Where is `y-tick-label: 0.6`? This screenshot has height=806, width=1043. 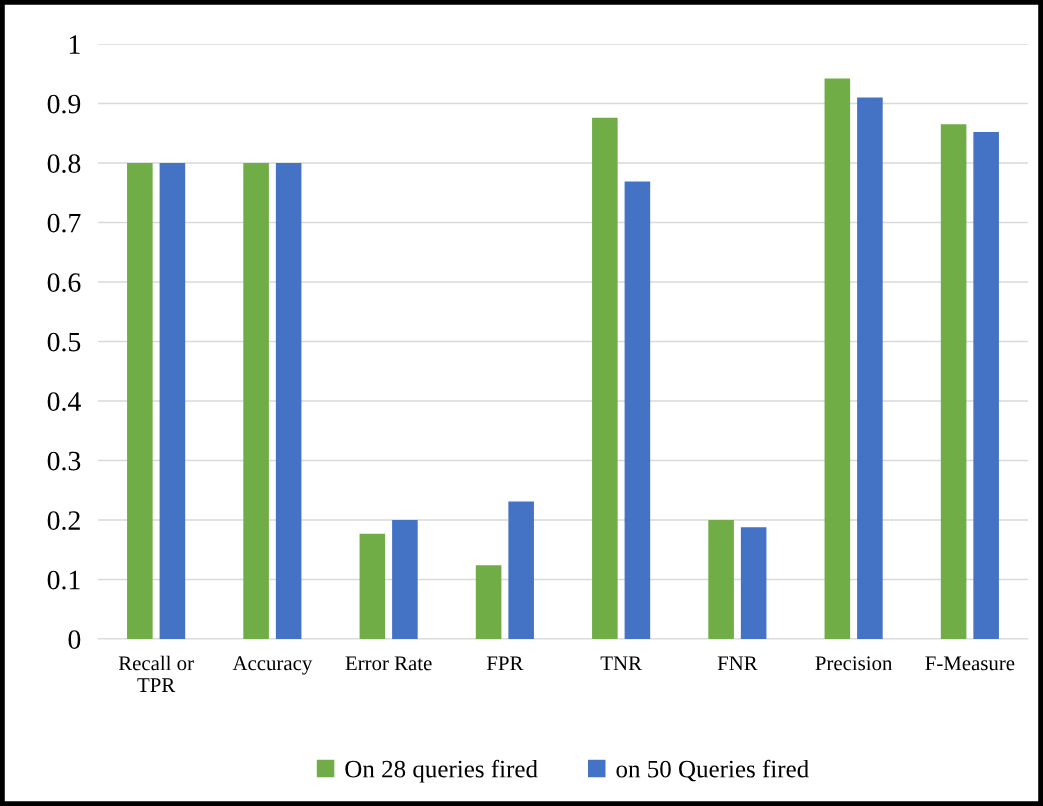 y-tick-label: 0.6 is located at coordinates (64, 283).